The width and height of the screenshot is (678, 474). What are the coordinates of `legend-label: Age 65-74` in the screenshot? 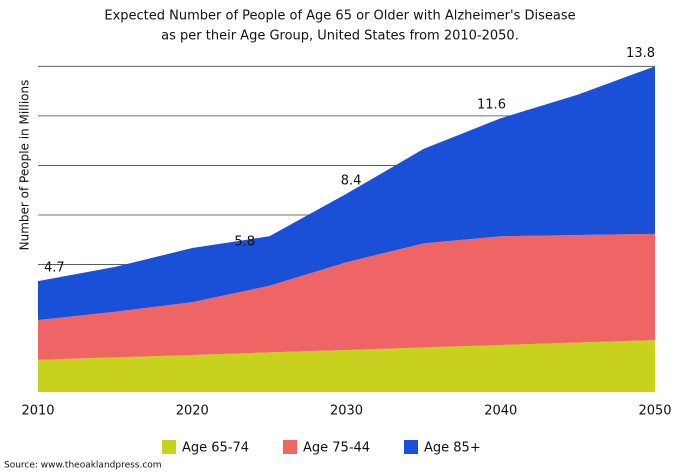 It's located at (215, 448).